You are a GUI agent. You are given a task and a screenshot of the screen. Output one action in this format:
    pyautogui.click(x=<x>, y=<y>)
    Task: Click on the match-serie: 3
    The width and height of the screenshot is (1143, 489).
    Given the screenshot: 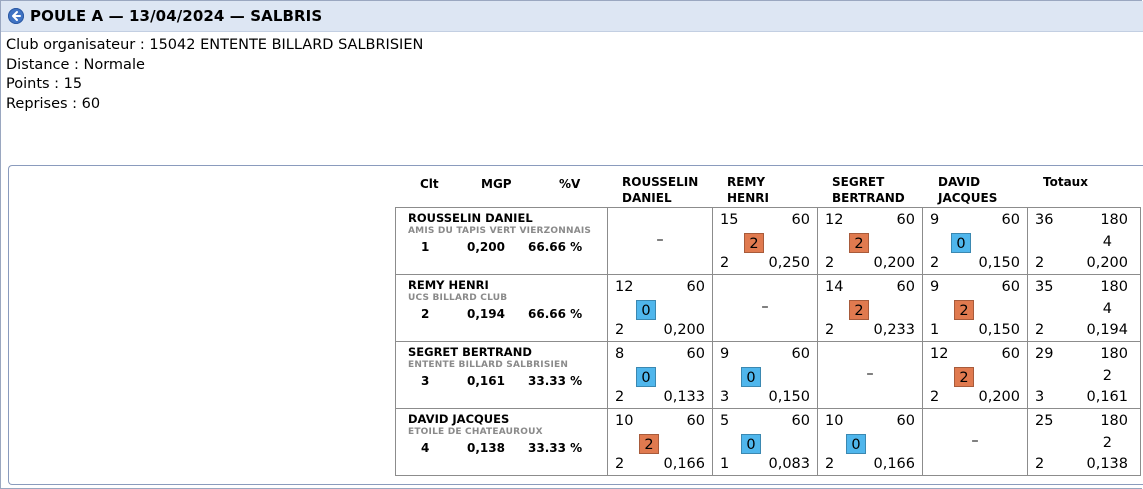 What is the action you would take?
    pyautogui.click(x=725, y=397)
    